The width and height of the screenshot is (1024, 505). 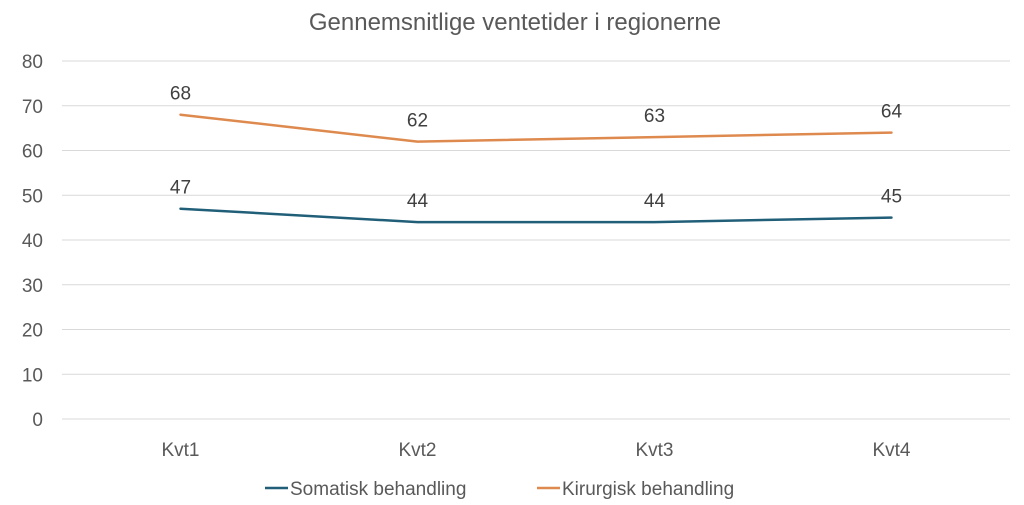 I want to click on legend-label-1: Somatisk behandling, so click(x=378, y=489).